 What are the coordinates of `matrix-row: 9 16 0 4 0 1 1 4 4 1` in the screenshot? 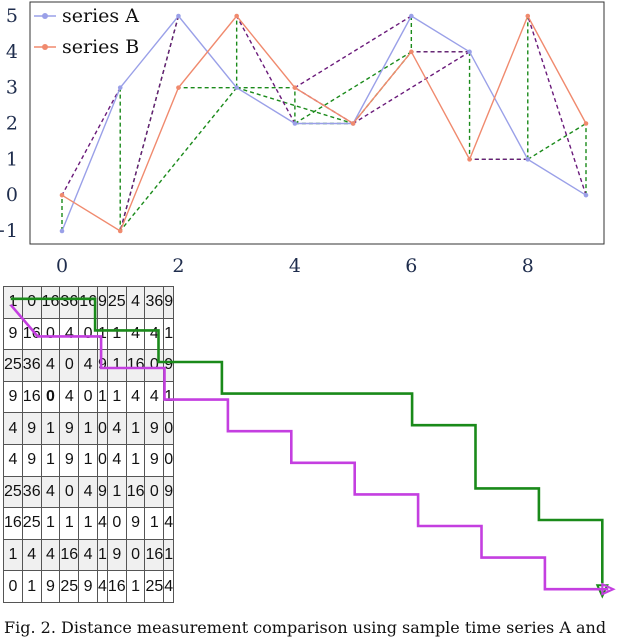 It's located at (89, 397).